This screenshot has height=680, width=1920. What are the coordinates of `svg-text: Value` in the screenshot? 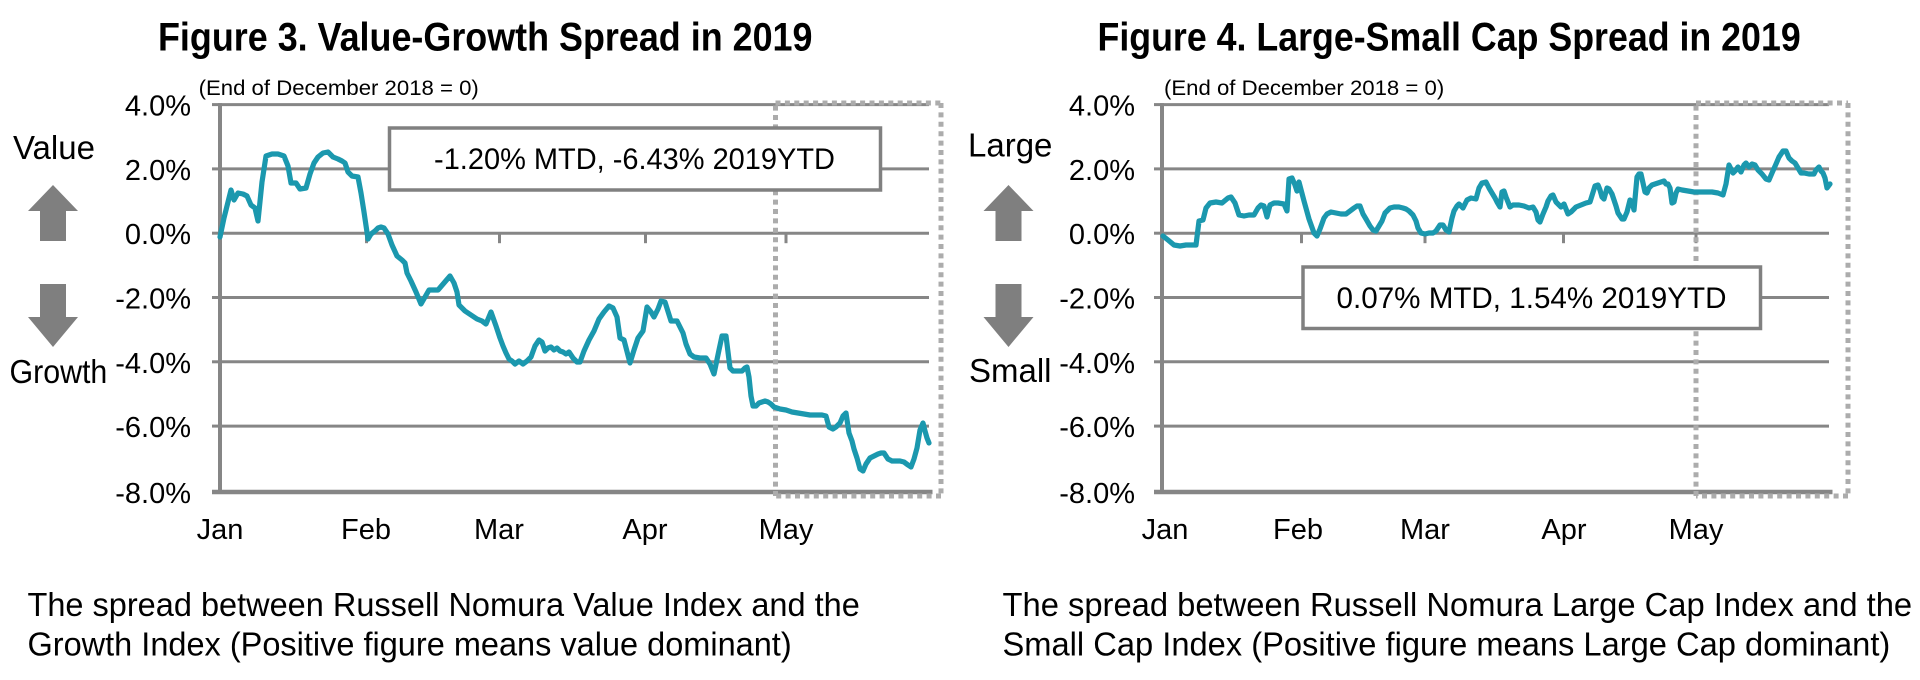 It's located at (54, 147).